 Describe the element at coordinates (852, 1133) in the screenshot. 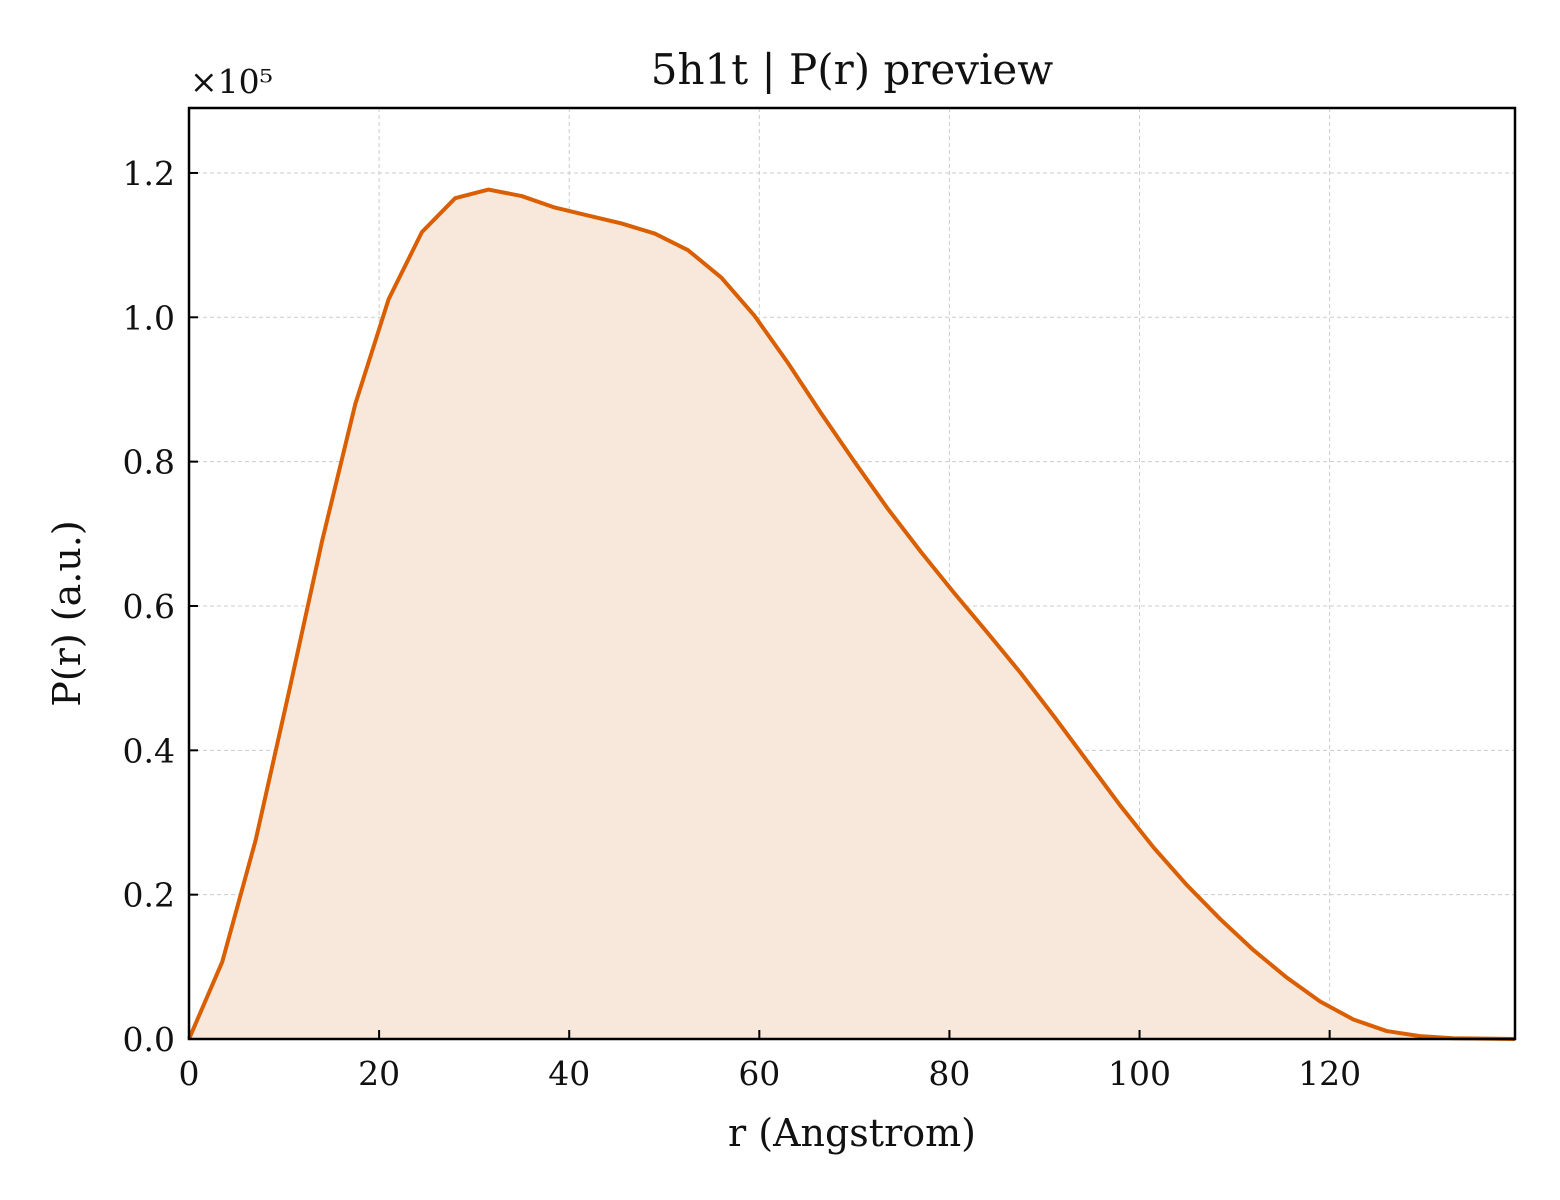

I see `x-axis-label: r (Angstrom)` at that location.